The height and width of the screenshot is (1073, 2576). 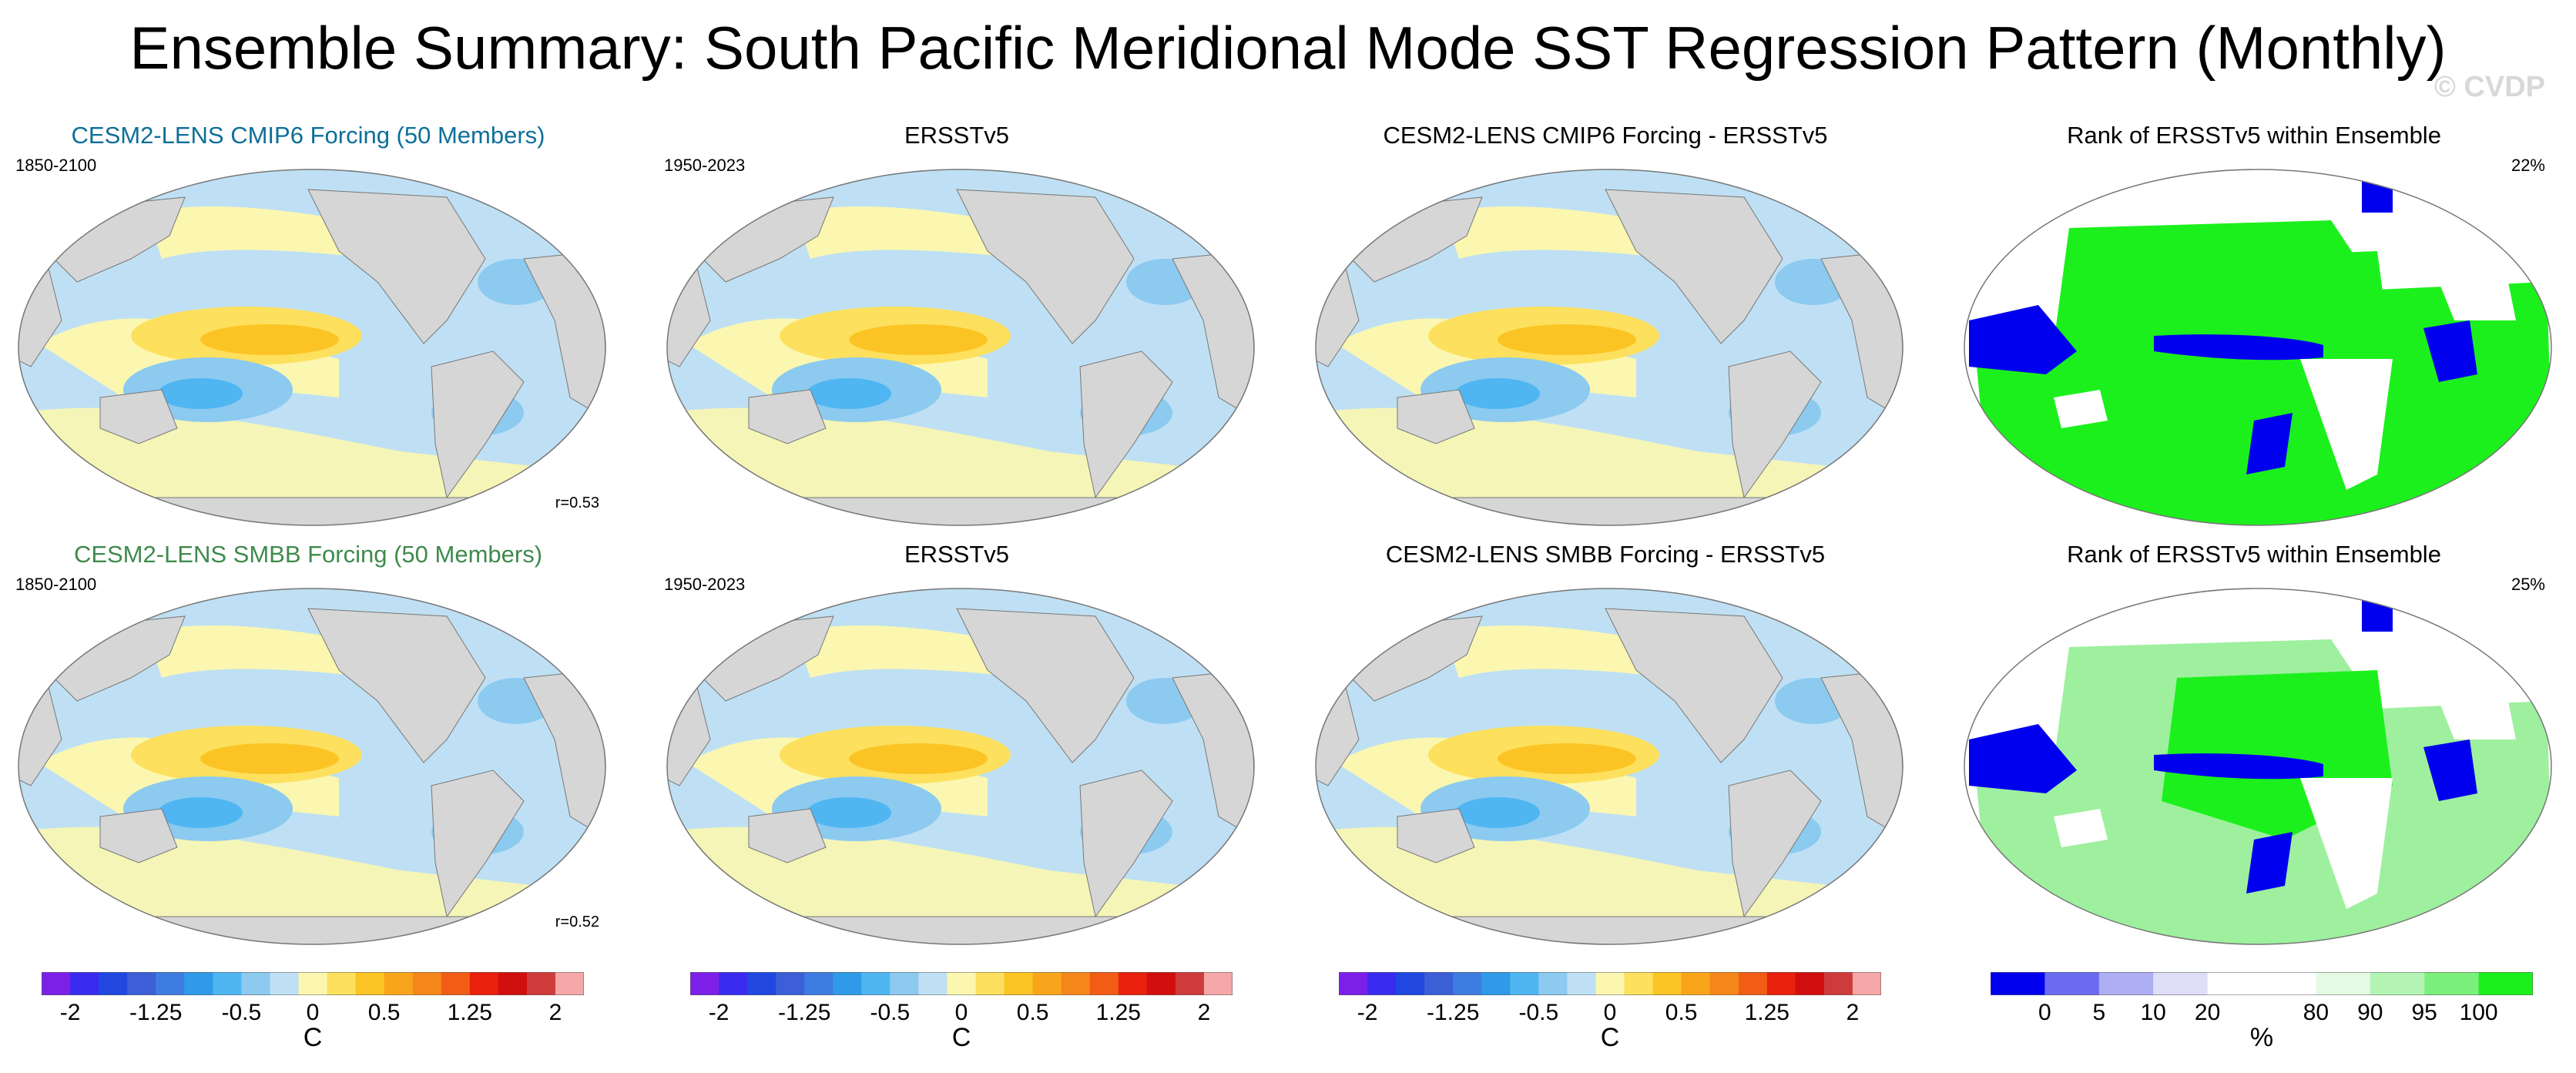 I want to click on colorbar-tick-label: 5, so click(x=2099, y=1012).